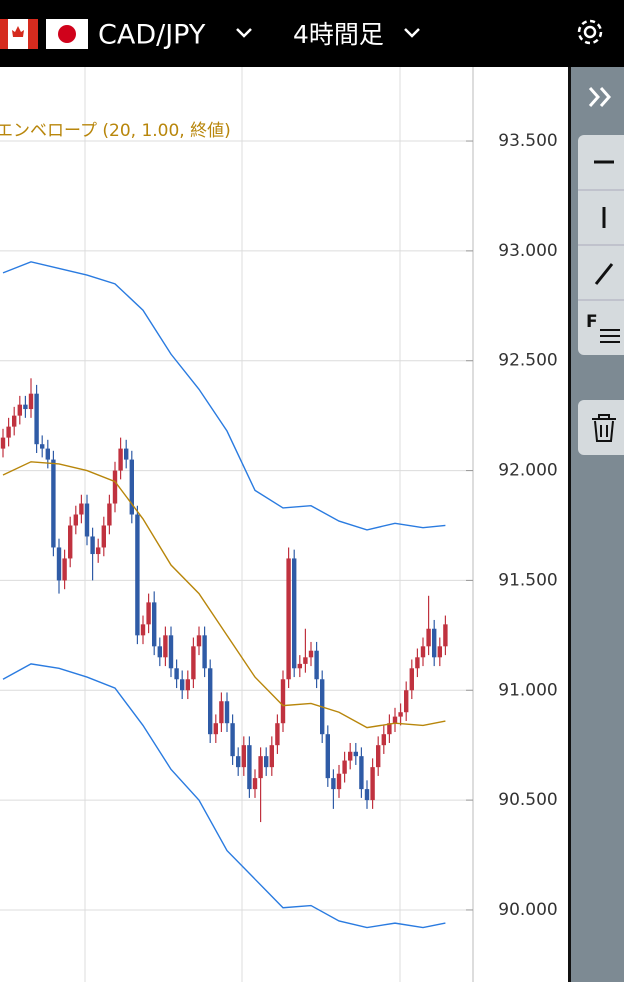  I want to click on settings, so click(590, 32).